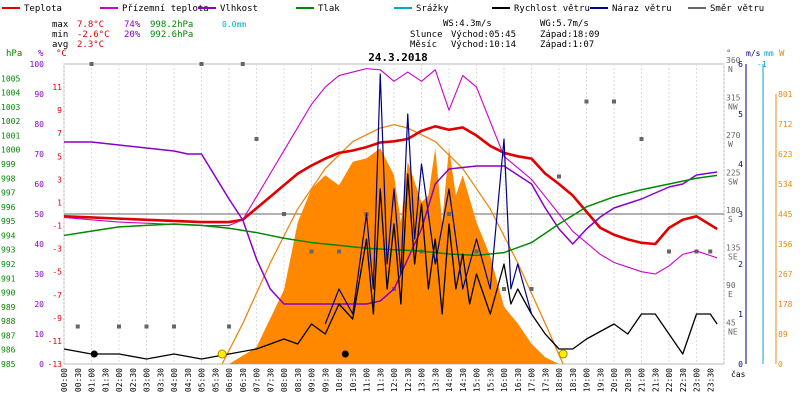 This screenshot has height=404, width=800. What do you see at coordinates (733, 257) in the screenshot?
I see `tick-label-compass: SE` at bounding box center [733, 257].